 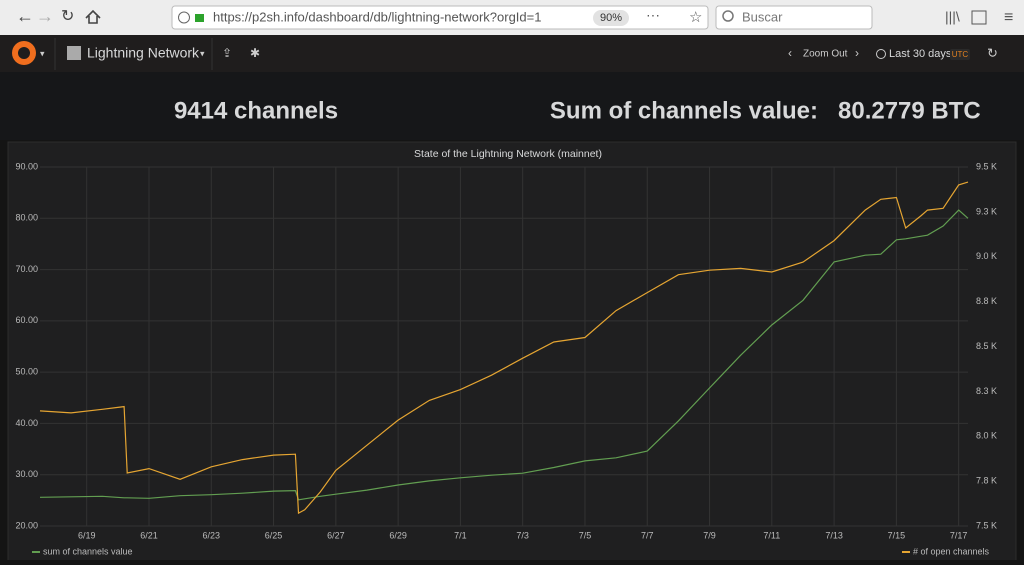 What do you see at coordinates (986, 166) in the screenshot?
I see `y2-tick-label: 9.5 K` at bounding box center [986, 166].